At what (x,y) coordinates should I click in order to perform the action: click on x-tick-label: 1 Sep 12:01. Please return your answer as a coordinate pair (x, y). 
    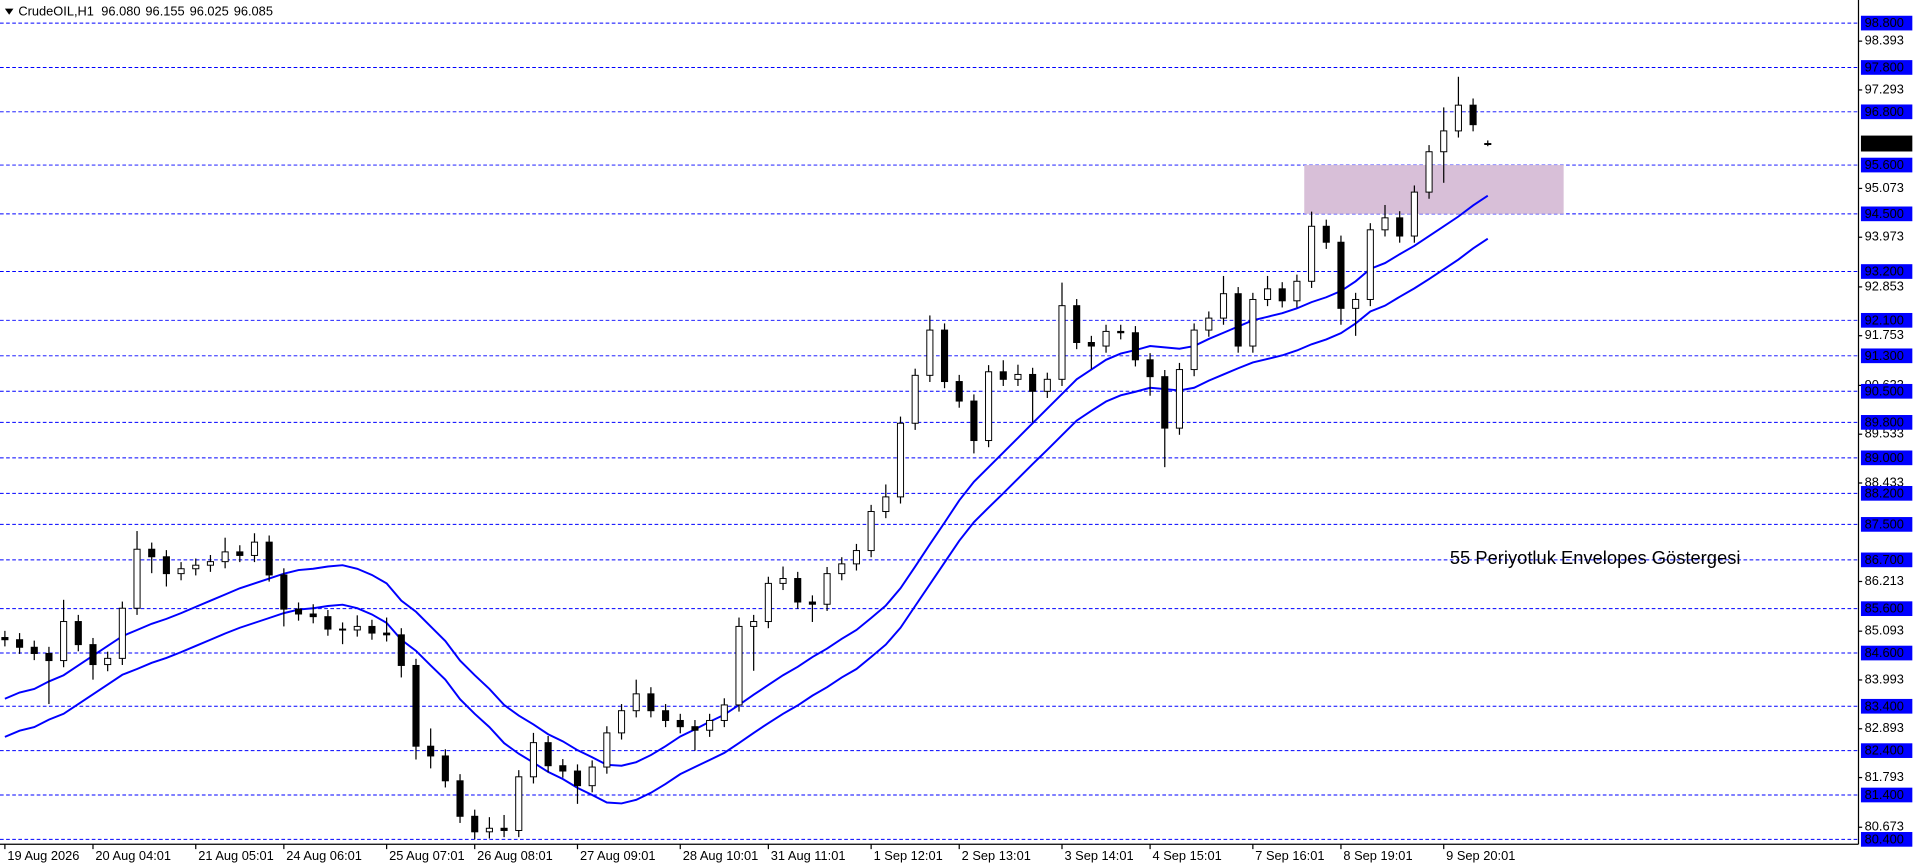
    Looking at the image, I should click on (908, 855).